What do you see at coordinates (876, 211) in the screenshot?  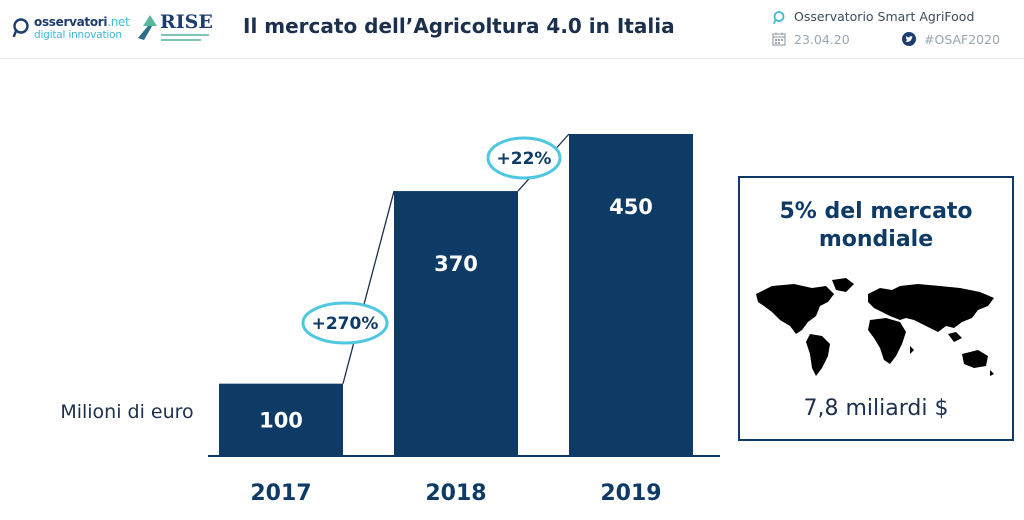 I see `global-market-share-line1: 5% del mercato` at bounding box center [876, 211].